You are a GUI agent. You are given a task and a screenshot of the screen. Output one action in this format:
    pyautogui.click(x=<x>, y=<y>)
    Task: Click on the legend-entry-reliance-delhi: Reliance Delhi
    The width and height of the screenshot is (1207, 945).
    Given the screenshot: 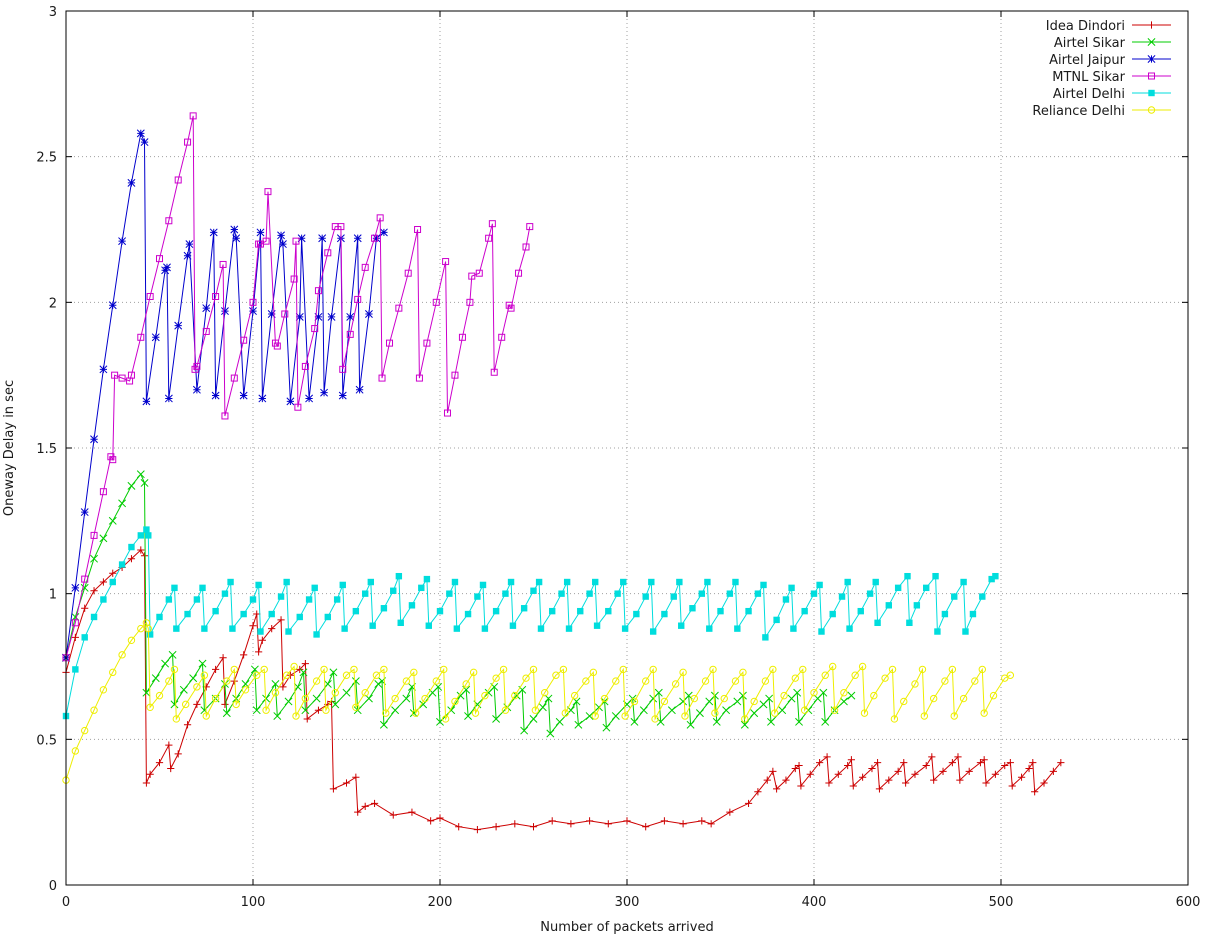 What is the action you would take?
    pyautogui.click(x=1101, y=111)
    